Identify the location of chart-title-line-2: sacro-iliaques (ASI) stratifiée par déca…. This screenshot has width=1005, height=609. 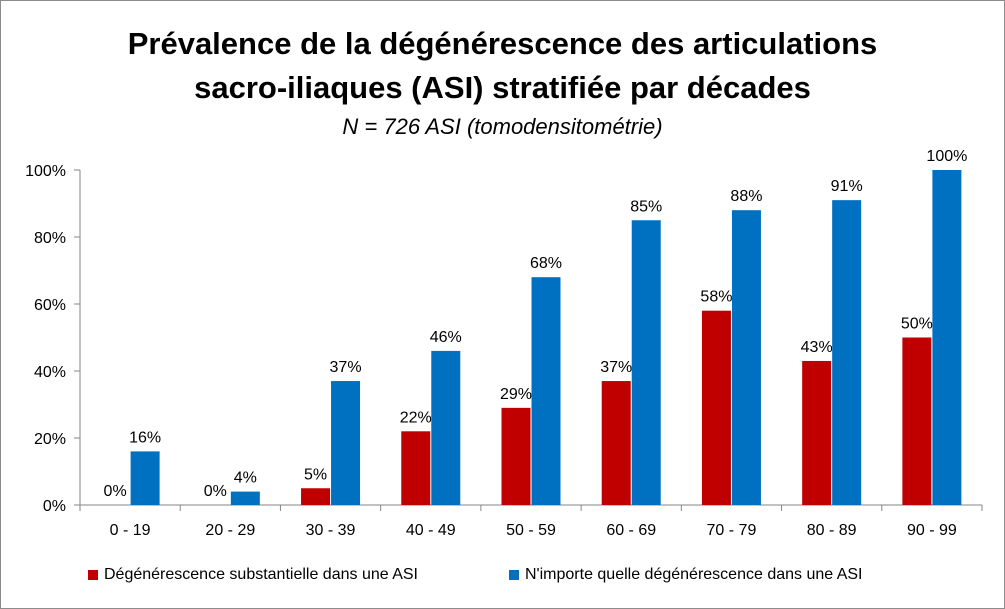
(502, 87).